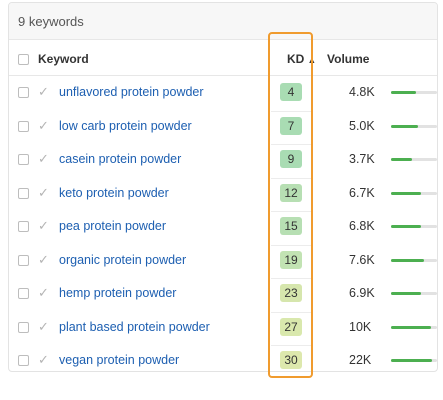  Describe the element at coordinates (362, 259) in the screenshot. I see `volume-value: 7.6K` at that location.